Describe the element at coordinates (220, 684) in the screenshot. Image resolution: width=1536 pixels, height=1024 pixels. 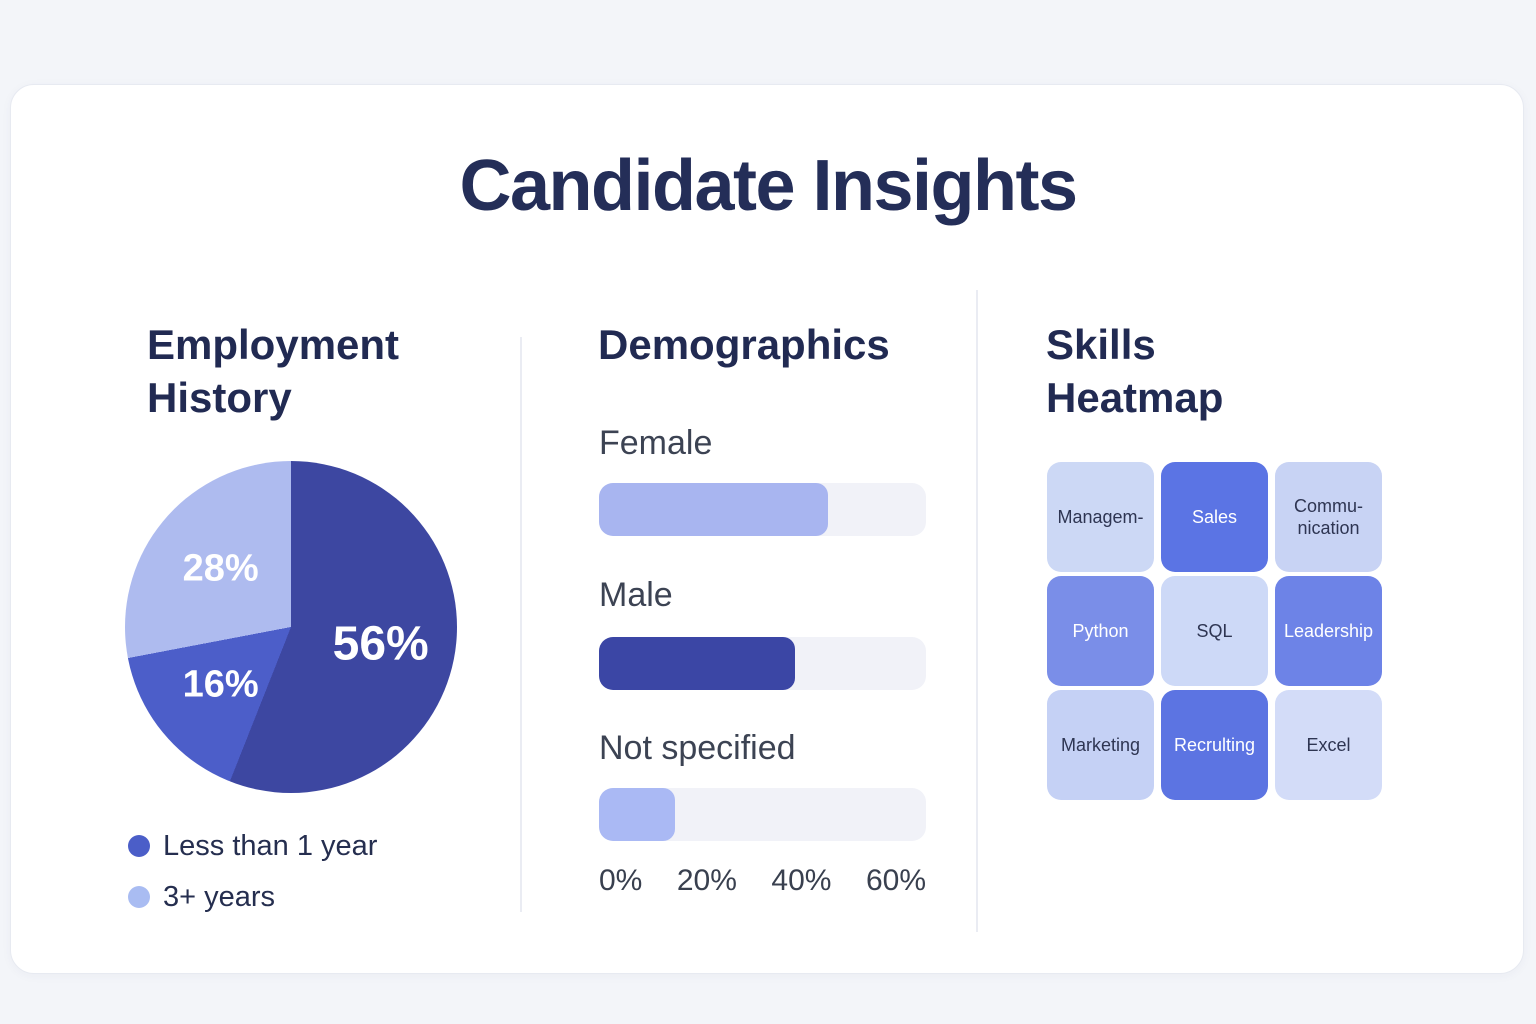
I see `pie-label-16pct: 16%` at that location.